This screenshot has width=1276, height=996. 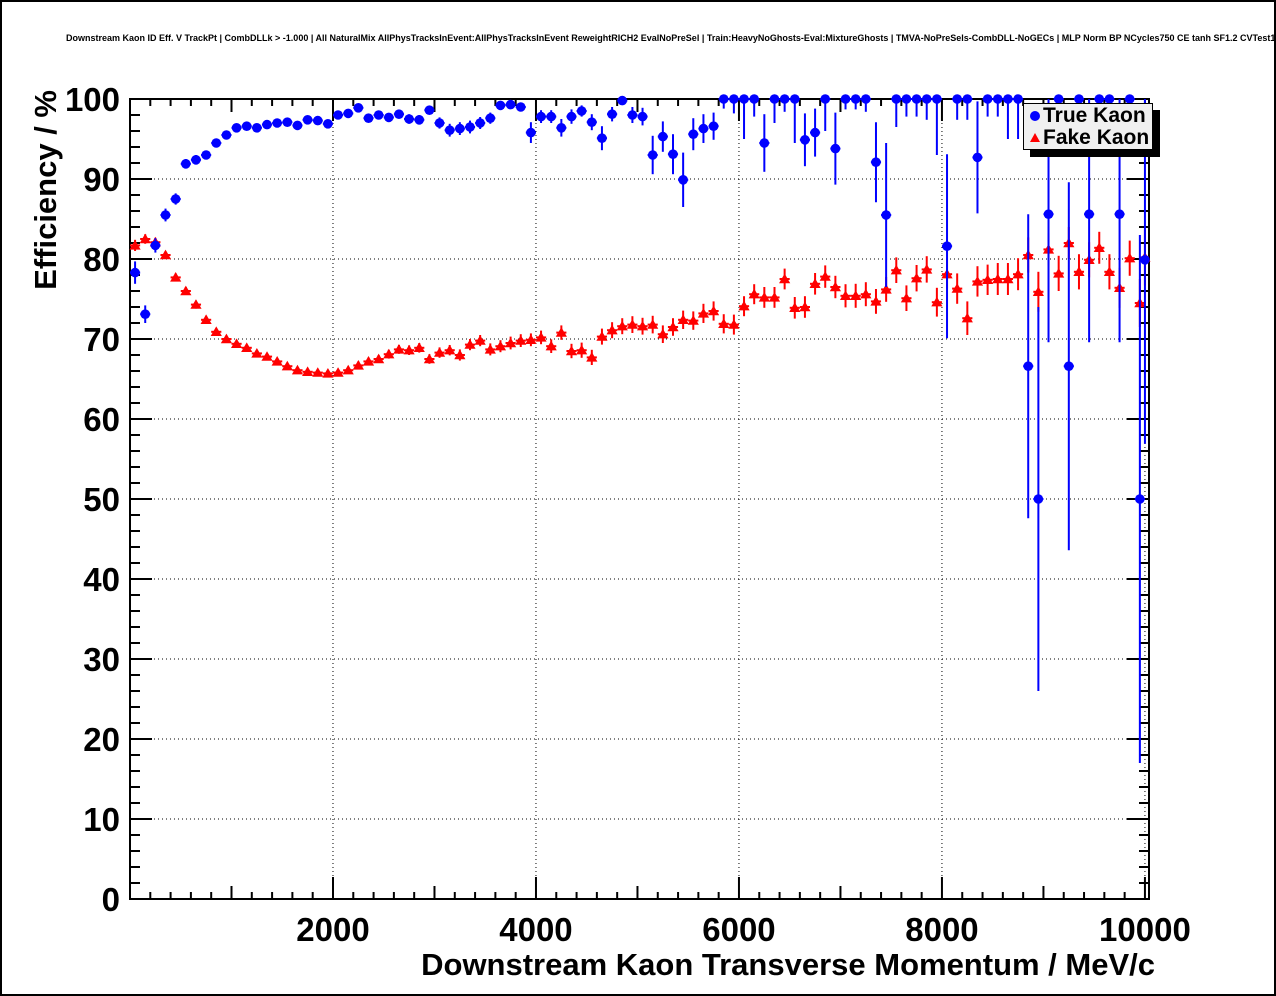 What do you see at coordinates (1035, 137) in the screenshot?
I see `fake-kaon-marker-icon` at bounding box center [1035, 137].